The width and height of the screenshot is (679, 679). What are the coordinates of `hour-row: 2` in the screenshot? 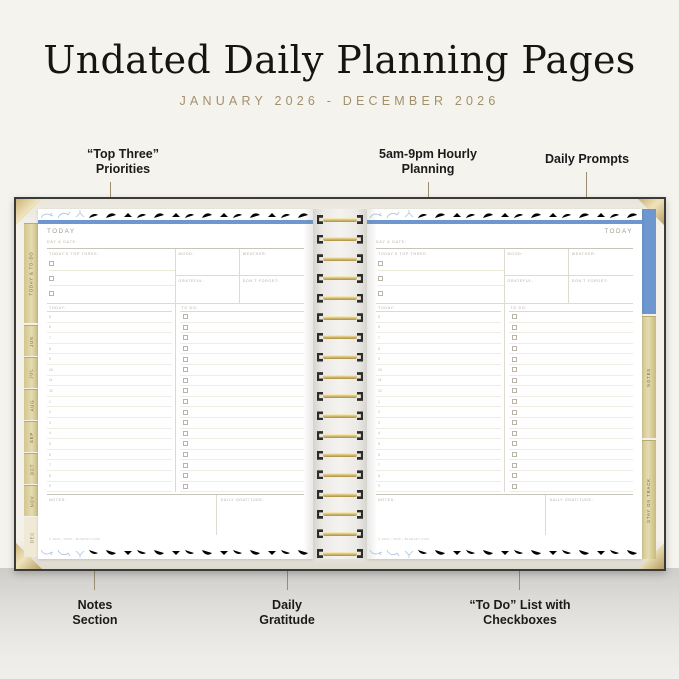 It's located at (438, 412).